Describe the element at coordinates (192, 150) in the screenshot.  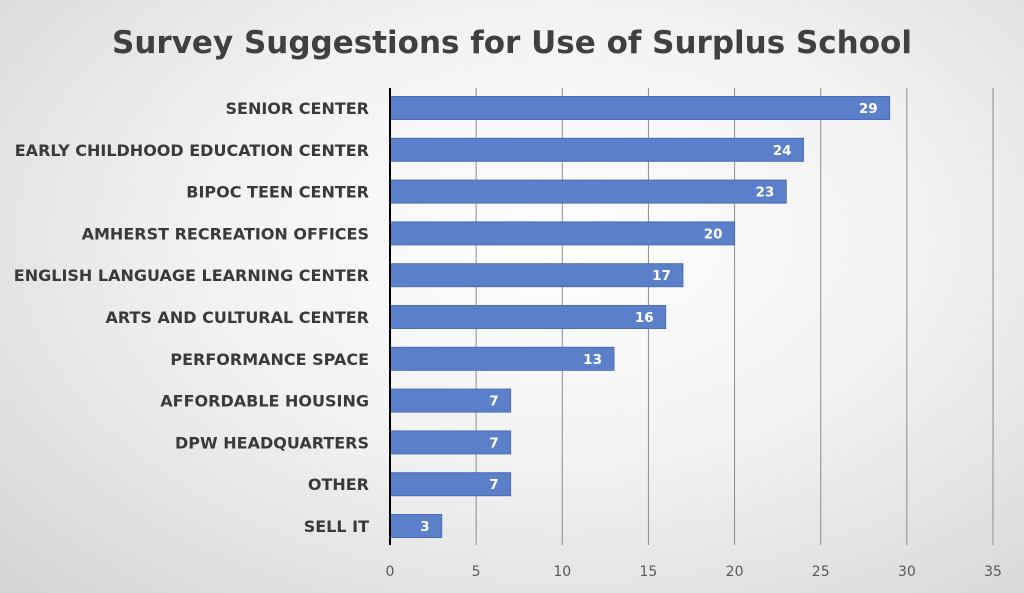
I see `category-label-1: EARLY CHILDHOOD EDUCATION CENTER` at that location.